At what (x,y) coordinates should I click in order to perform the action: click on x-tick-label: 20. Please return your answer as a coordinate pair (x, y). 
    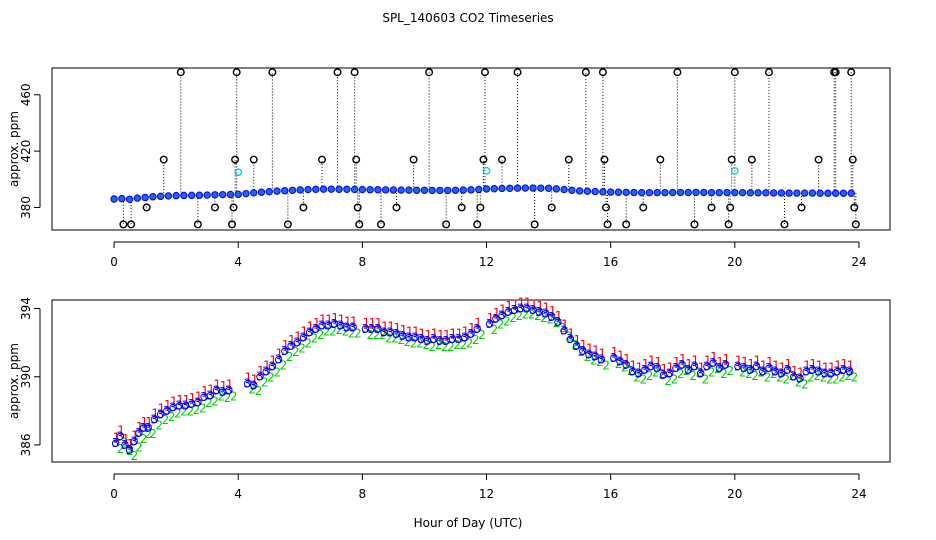
    Looking at the image, I should click on (734, 262).